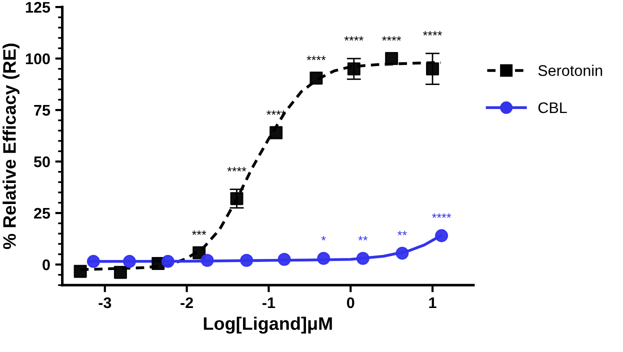 Image resolution: width=623 pixels, height=352 pixels. Describe the element at coordinates (186, 302) in the screenshot. I see `x-tick-label: -2` at that location.